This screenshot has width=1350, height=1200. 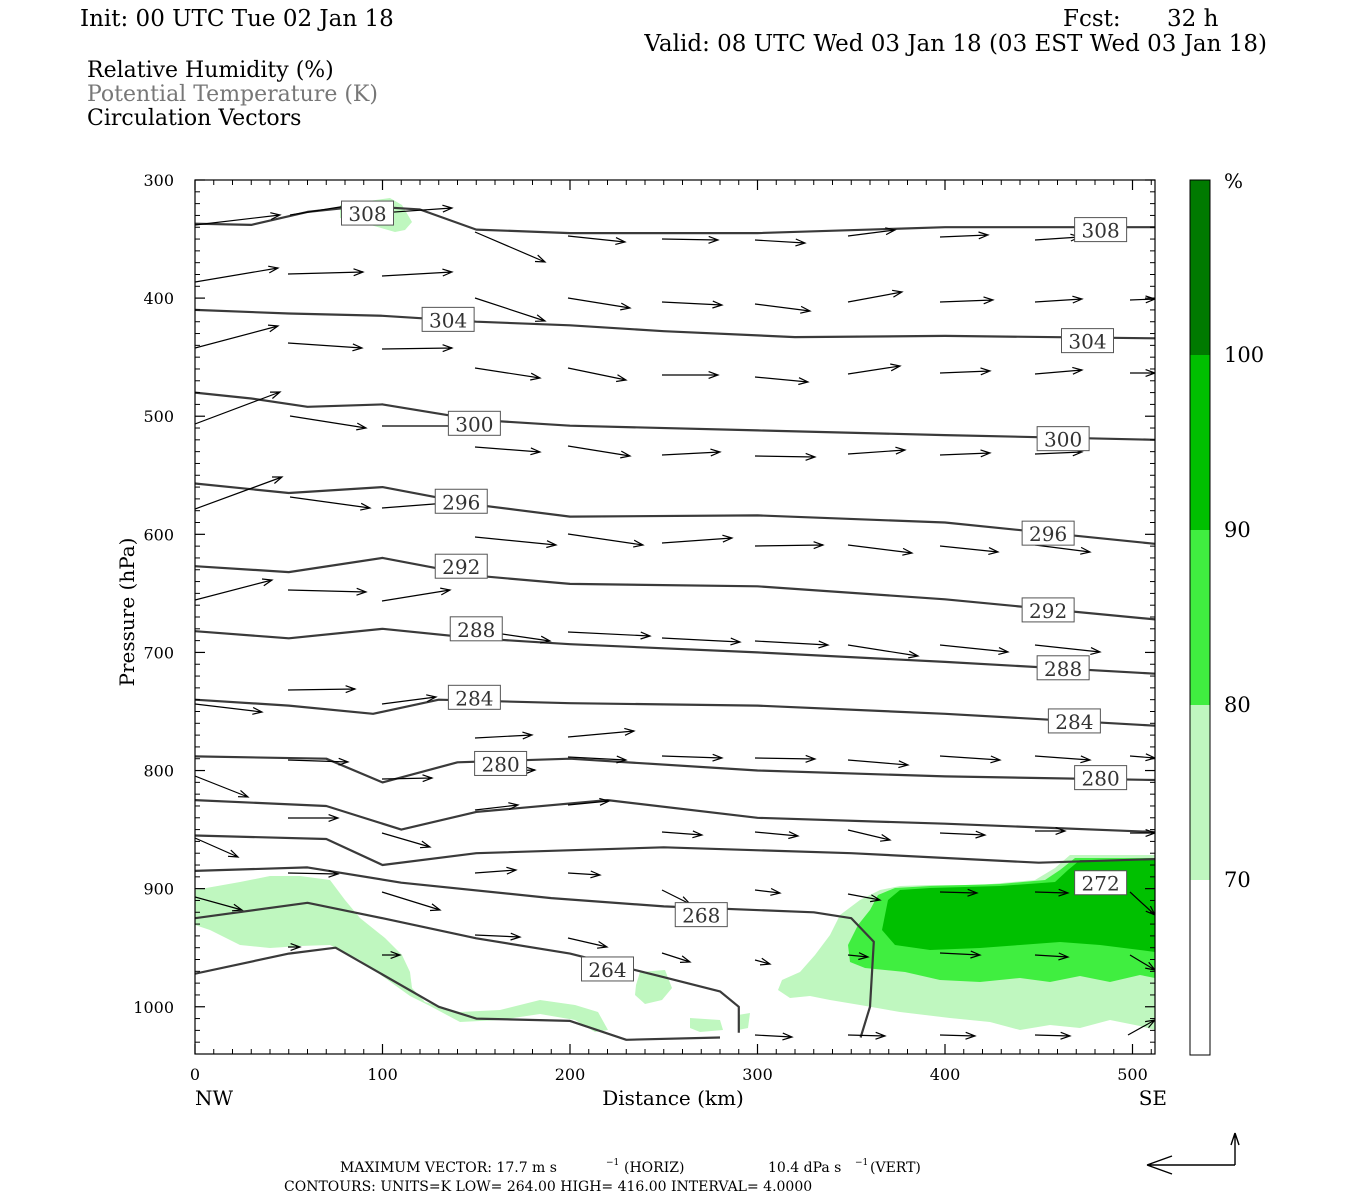 I want to click on x-tick-label: 500, so click(x=1132, y=1074).